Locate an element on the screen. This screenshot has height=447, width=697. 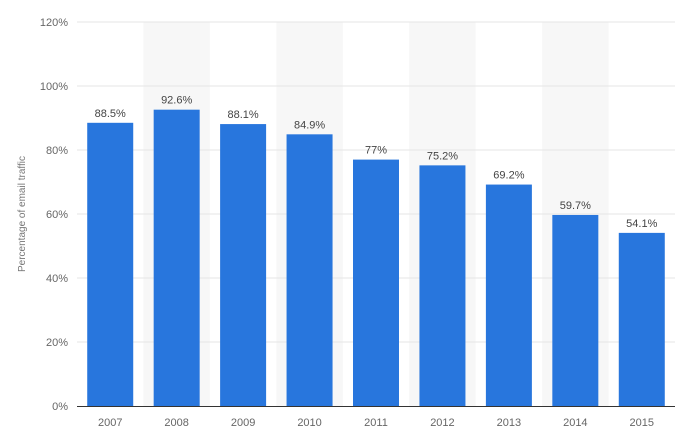
data-label-2008: 92.6% is located at coordinates (176, 101).